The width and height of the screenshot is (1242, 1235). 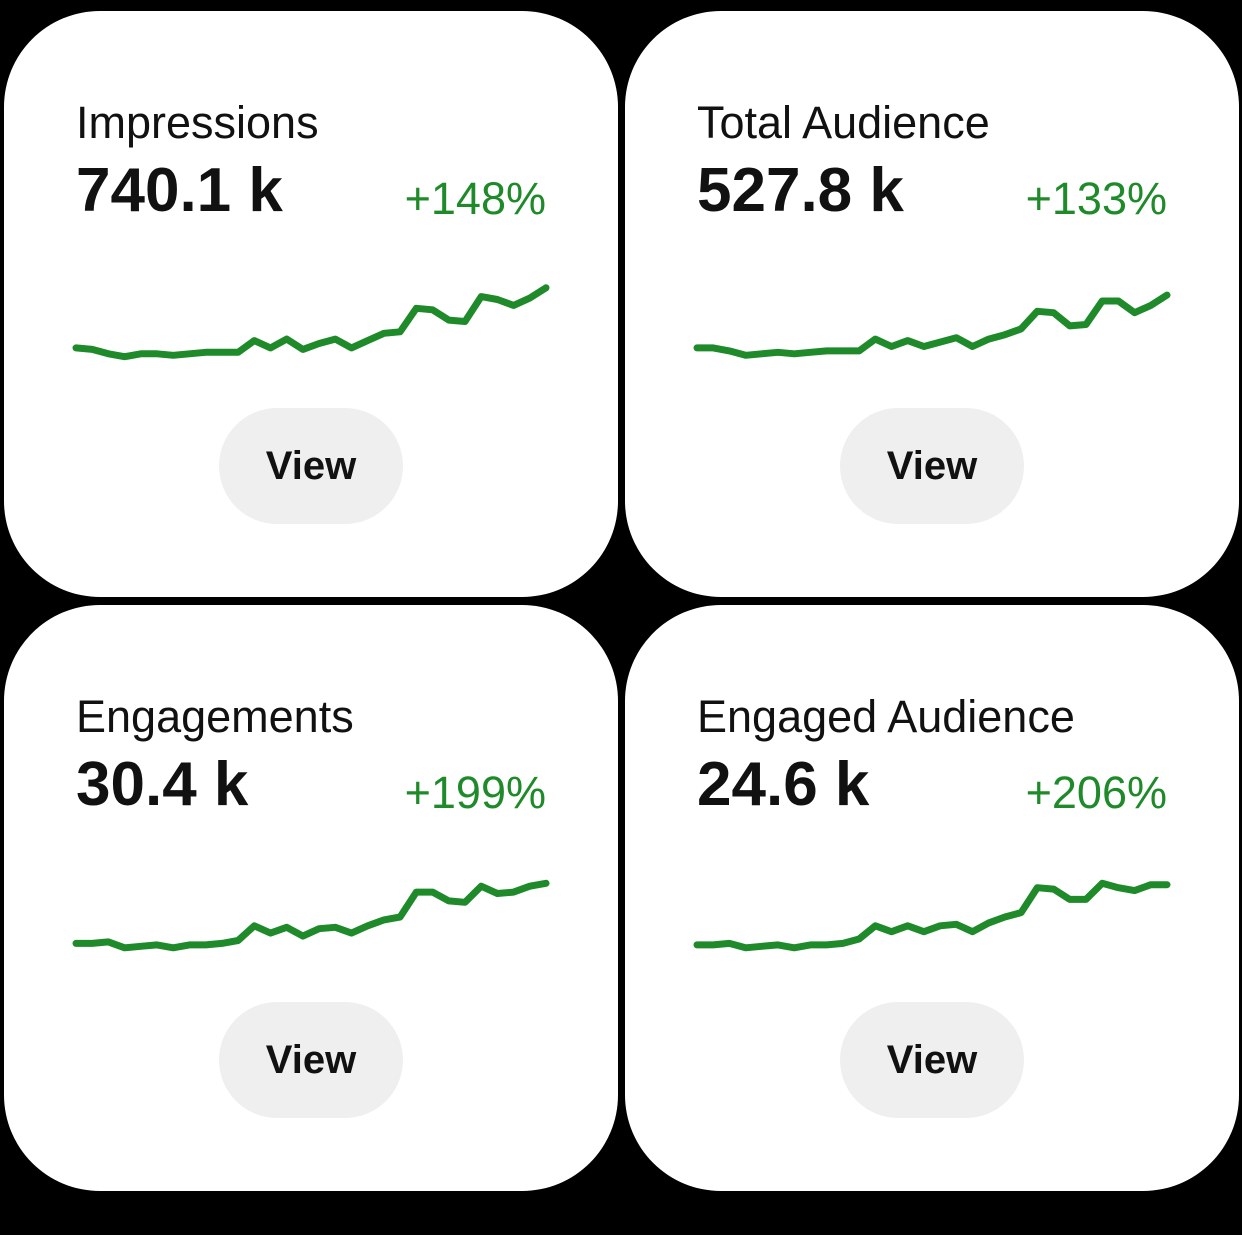 What do you see at coordinates (886, 716) in the screenshot?
I see `card-title: Engaged Audience` at bounding box center [886, 716].